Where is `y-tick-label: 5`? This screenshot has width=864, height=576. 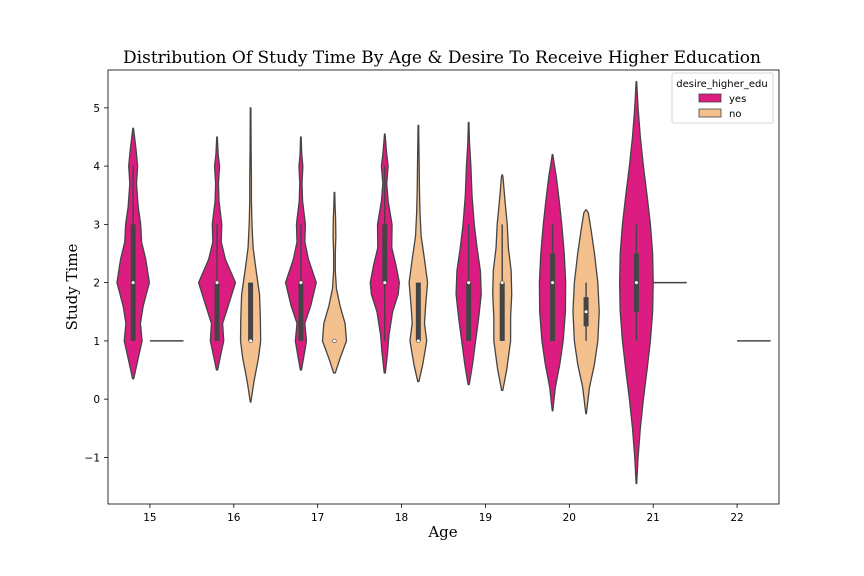
y-tick-label: 5 is located at coordinates (96, 109).